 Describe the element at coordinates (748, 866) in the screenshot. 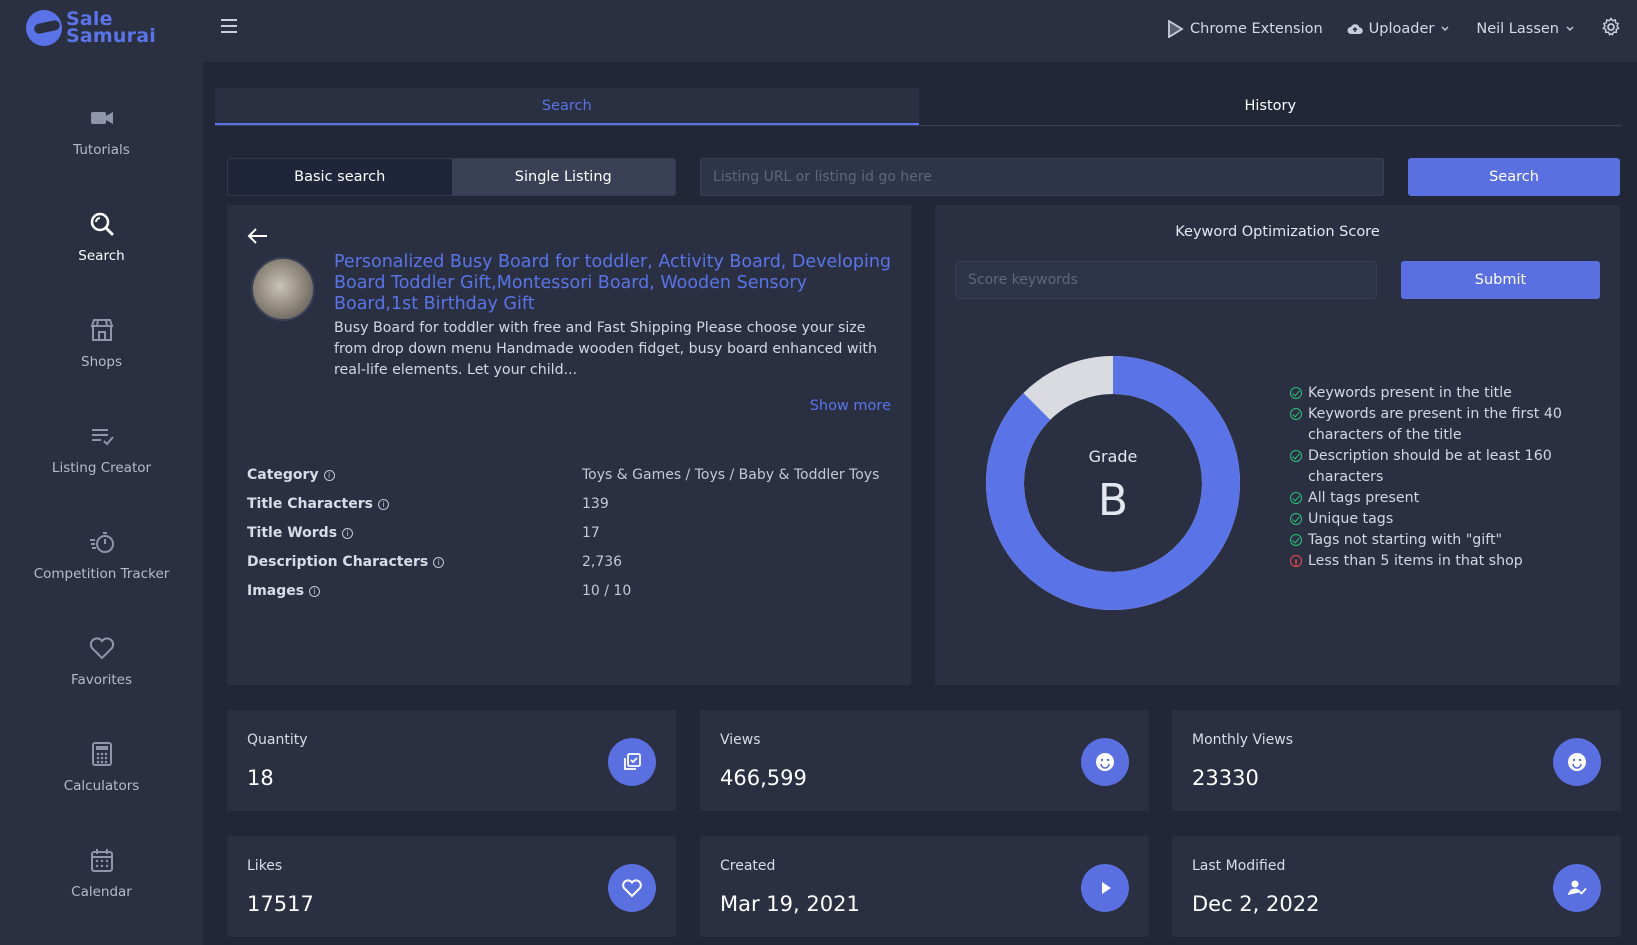

I see `stat-label: Created` at that location.